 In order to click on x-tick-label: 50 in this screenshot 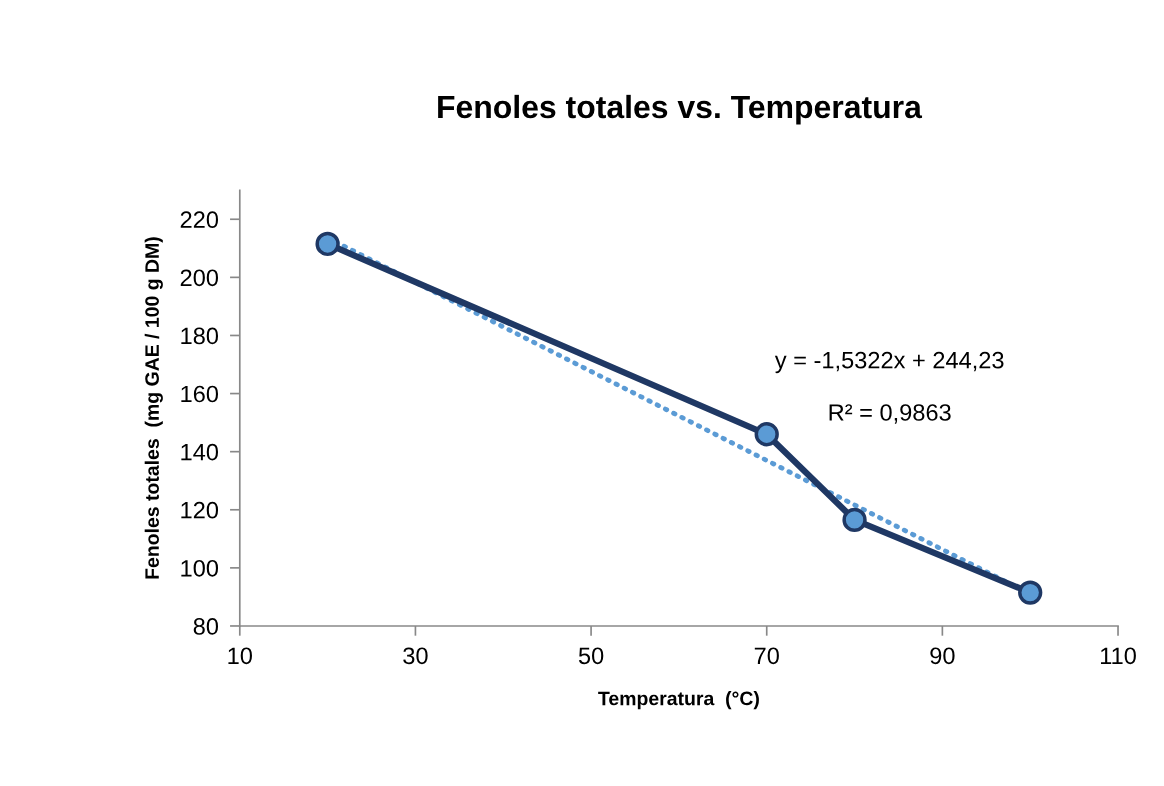, I will do `click(591, 656)`.